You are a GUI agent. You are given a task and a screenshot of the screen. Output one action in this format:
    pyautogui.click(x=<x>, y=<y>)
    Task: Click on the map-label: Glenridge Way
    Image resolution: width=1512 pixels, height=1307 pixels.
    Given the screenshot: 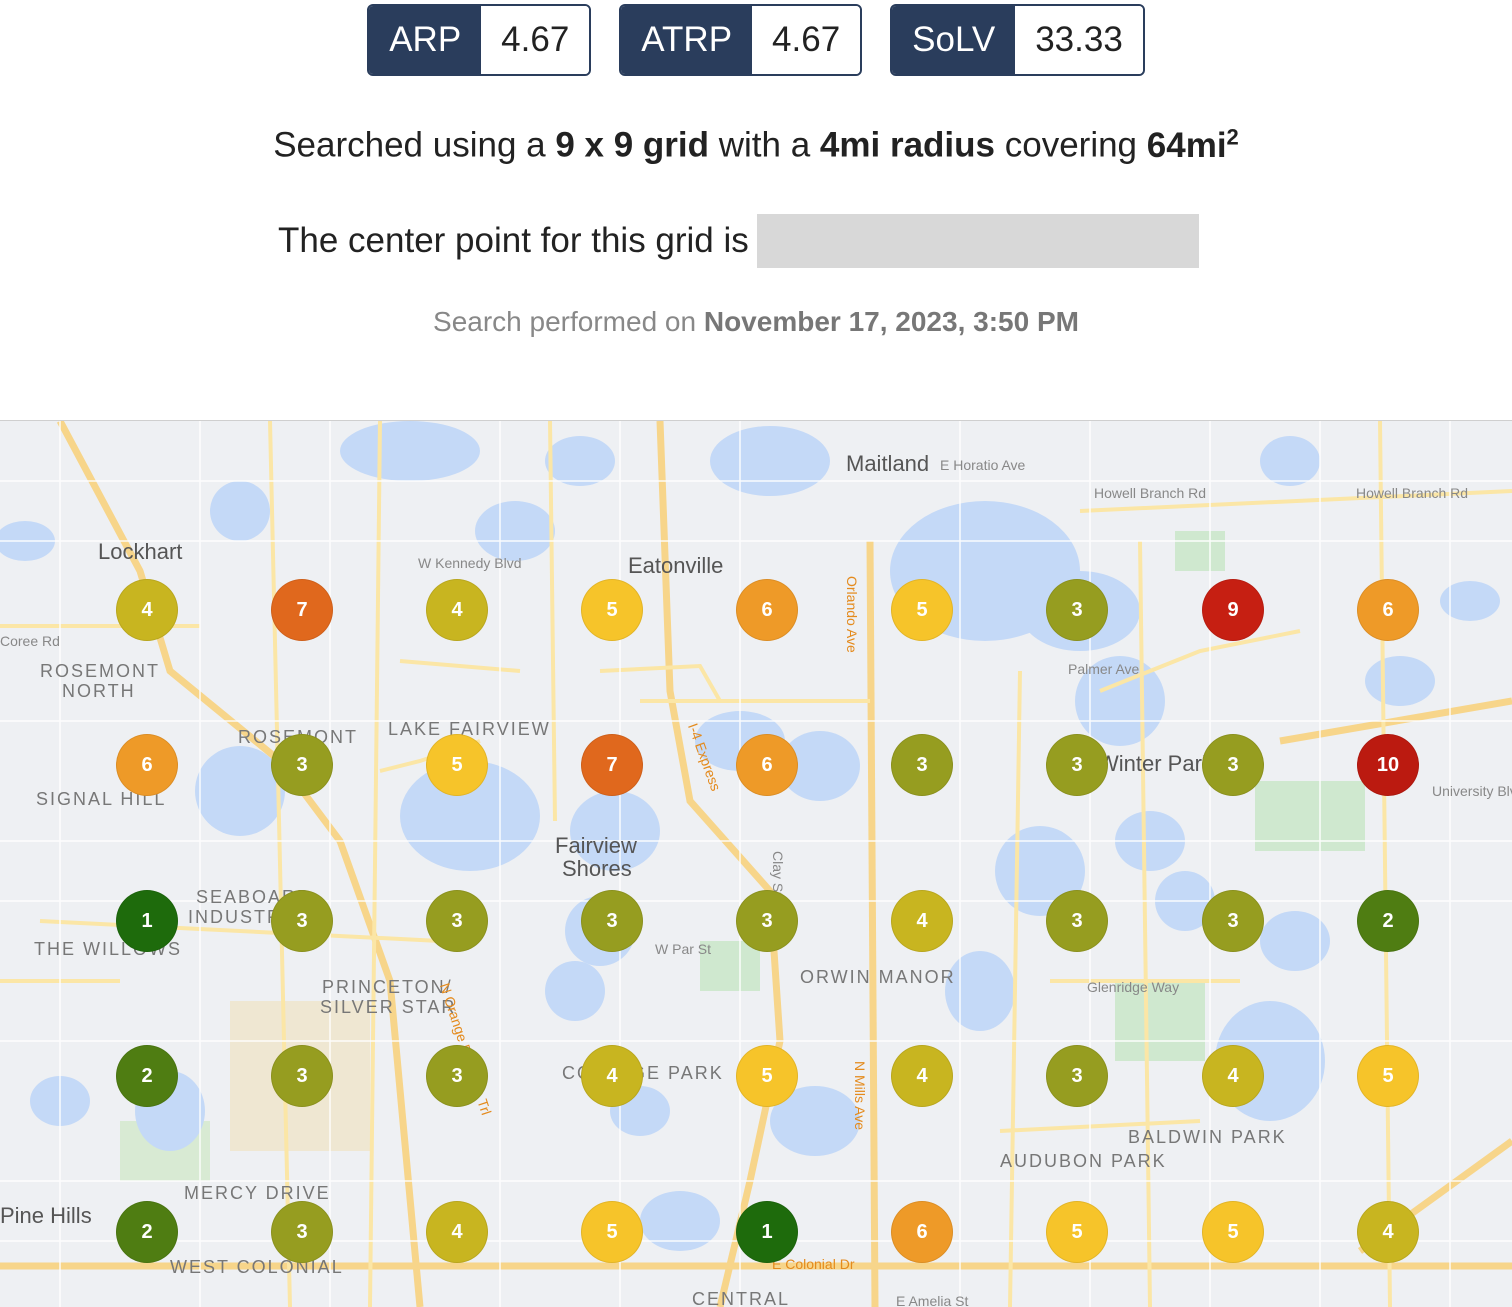 What is the action you would take?
    pyautogui.click(x=1133, y=987)
    